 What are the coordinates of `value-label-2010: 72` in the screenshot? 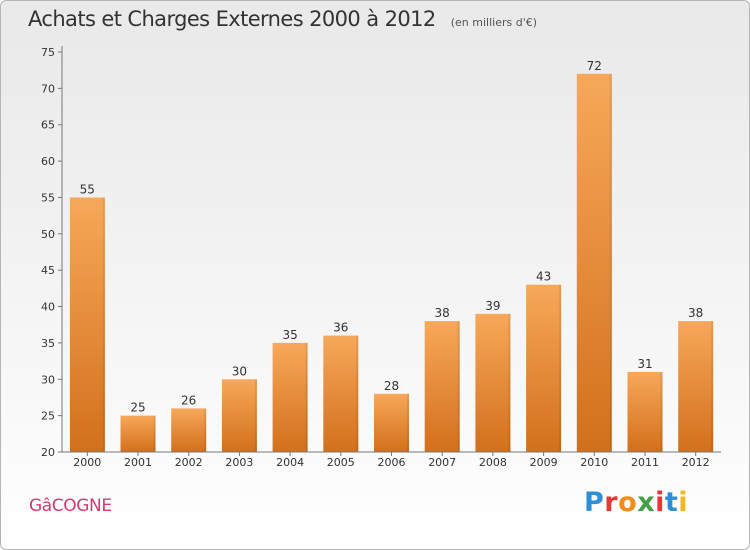 It's located at (594, 66).